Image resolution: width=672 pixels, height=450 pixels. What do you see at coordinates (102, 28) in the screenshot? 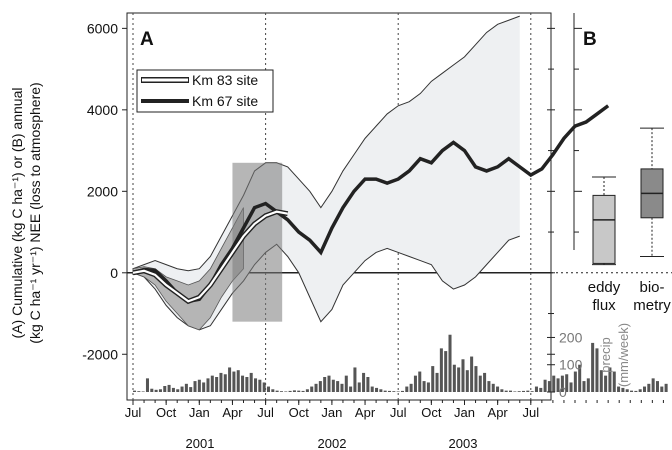
I see `y-tick-label: 6000` at bounding box center [102, 28].